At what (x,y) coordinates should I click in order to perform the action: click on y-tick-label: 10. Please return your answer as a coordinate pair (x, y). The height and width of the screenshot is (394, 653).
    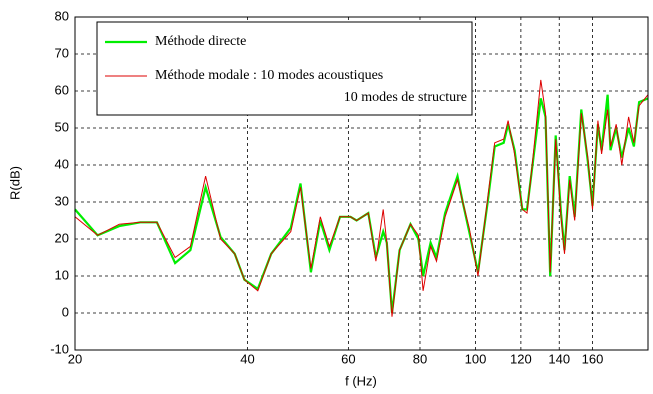
    Looking at the image, I should click on (62, 274).